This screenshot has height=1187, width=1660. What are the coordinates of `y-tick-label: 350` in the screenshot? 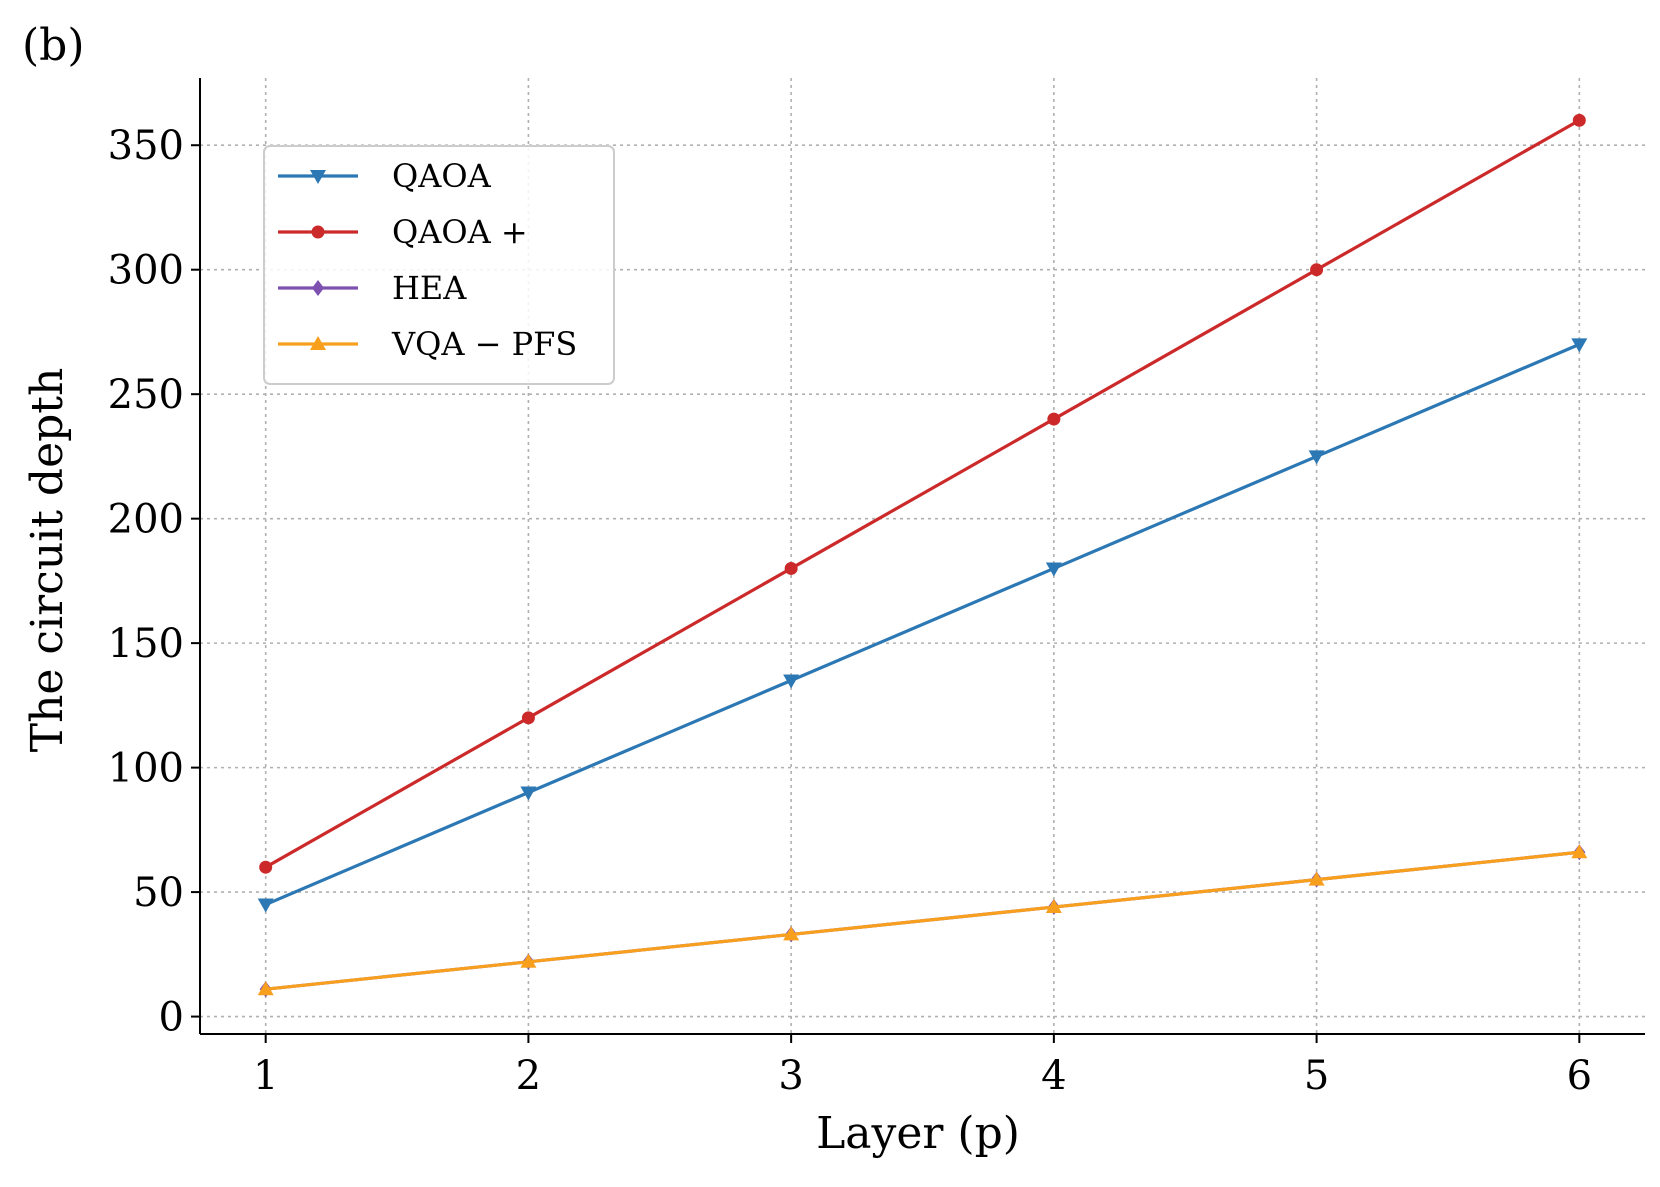 It's located at (146, 146).